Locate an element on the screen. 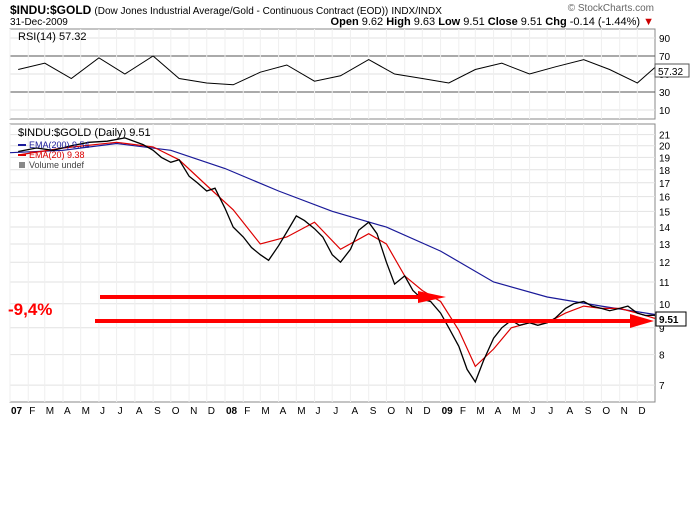  rsi-label: RSI(14) 57.32 is located at coordinates (52, 37).